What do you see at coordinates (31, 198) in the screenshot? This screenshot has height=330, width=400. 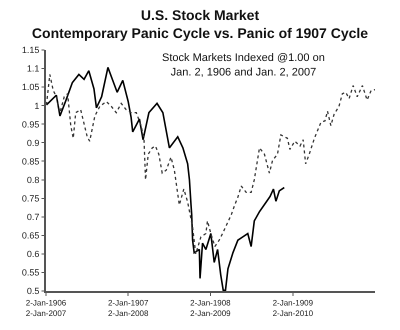 I see `y-tick-label: 0.75` at bounding box center [31, 198].